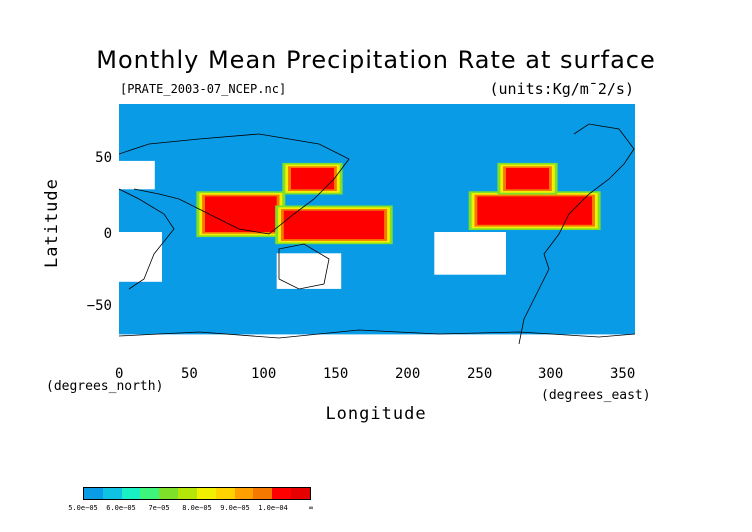  Describe the element at coordinates (480, 374) in the screenshot. I see `x-tick-250: 250` at that location.